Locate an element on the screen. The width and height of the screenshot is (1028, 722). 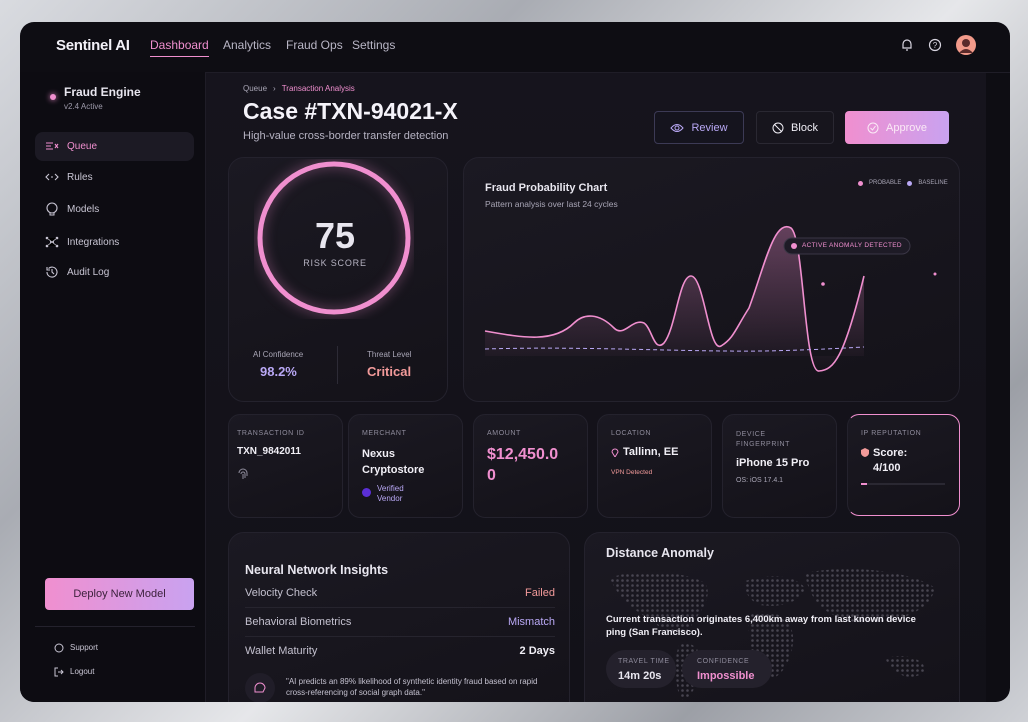
legend-label: PROBABLE is located at coordinates (885, 183).